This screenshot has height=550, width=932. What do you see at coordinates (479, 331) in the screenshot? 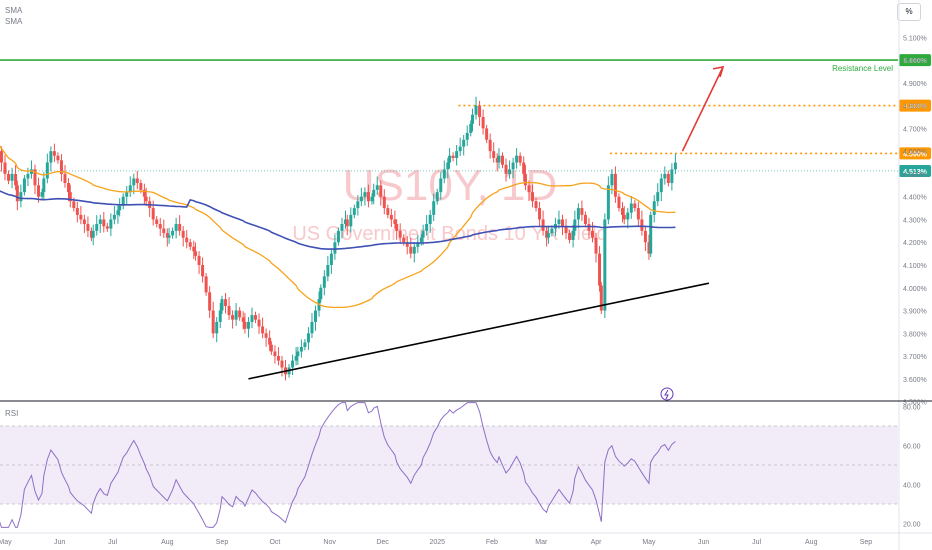
I see `trendline` at bounding box center [479, 331].